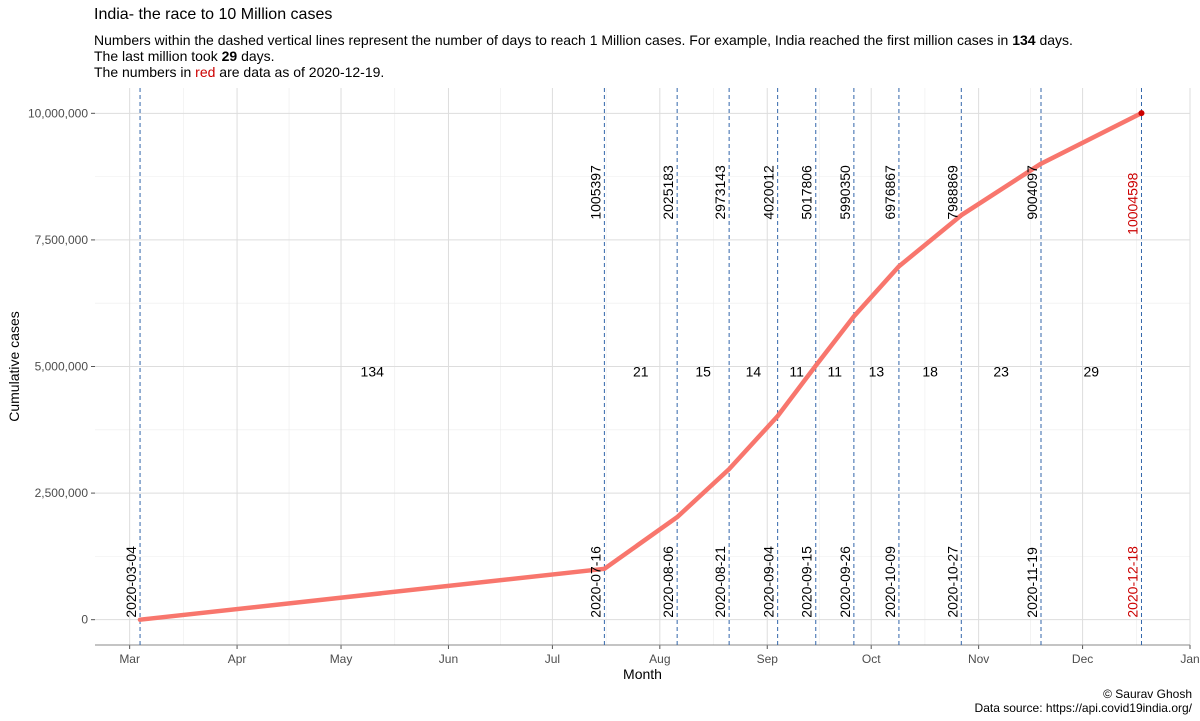  What do you see at coordinates (1189, 659) in the screenshot?
I see `x-tick-label: Jan` at bounding box center [1189, 659].